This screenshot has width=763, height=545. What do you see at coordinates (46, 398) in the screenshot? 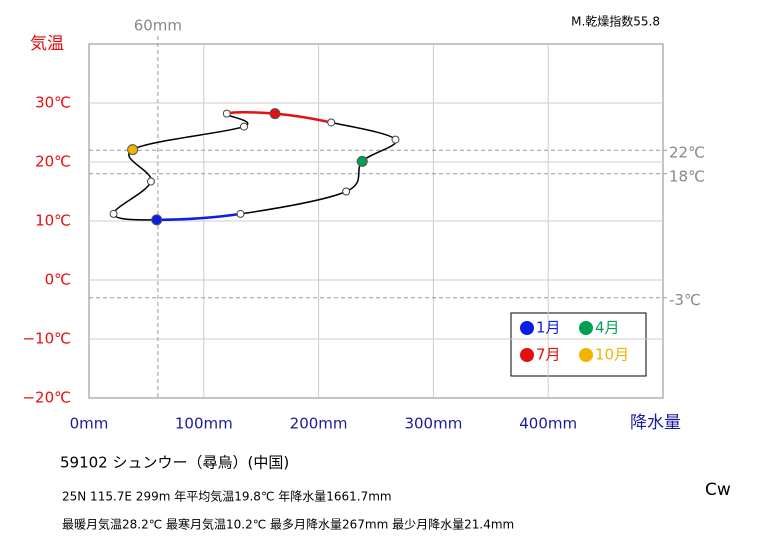
I see `y-tick-label: −20℃` at bounding box center [46, 398].